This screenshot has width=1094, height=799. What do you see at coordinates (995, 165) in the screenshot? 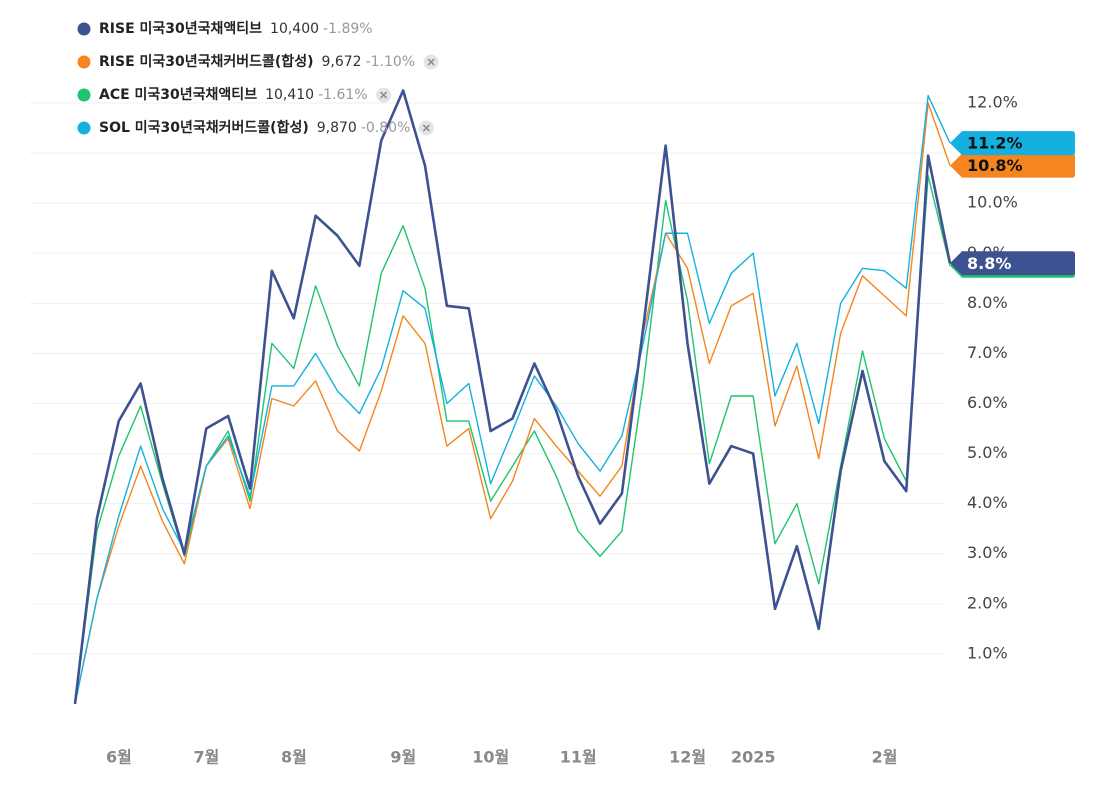
I see `end-tag-label: 10.8%` at bounding box center [995, 165].